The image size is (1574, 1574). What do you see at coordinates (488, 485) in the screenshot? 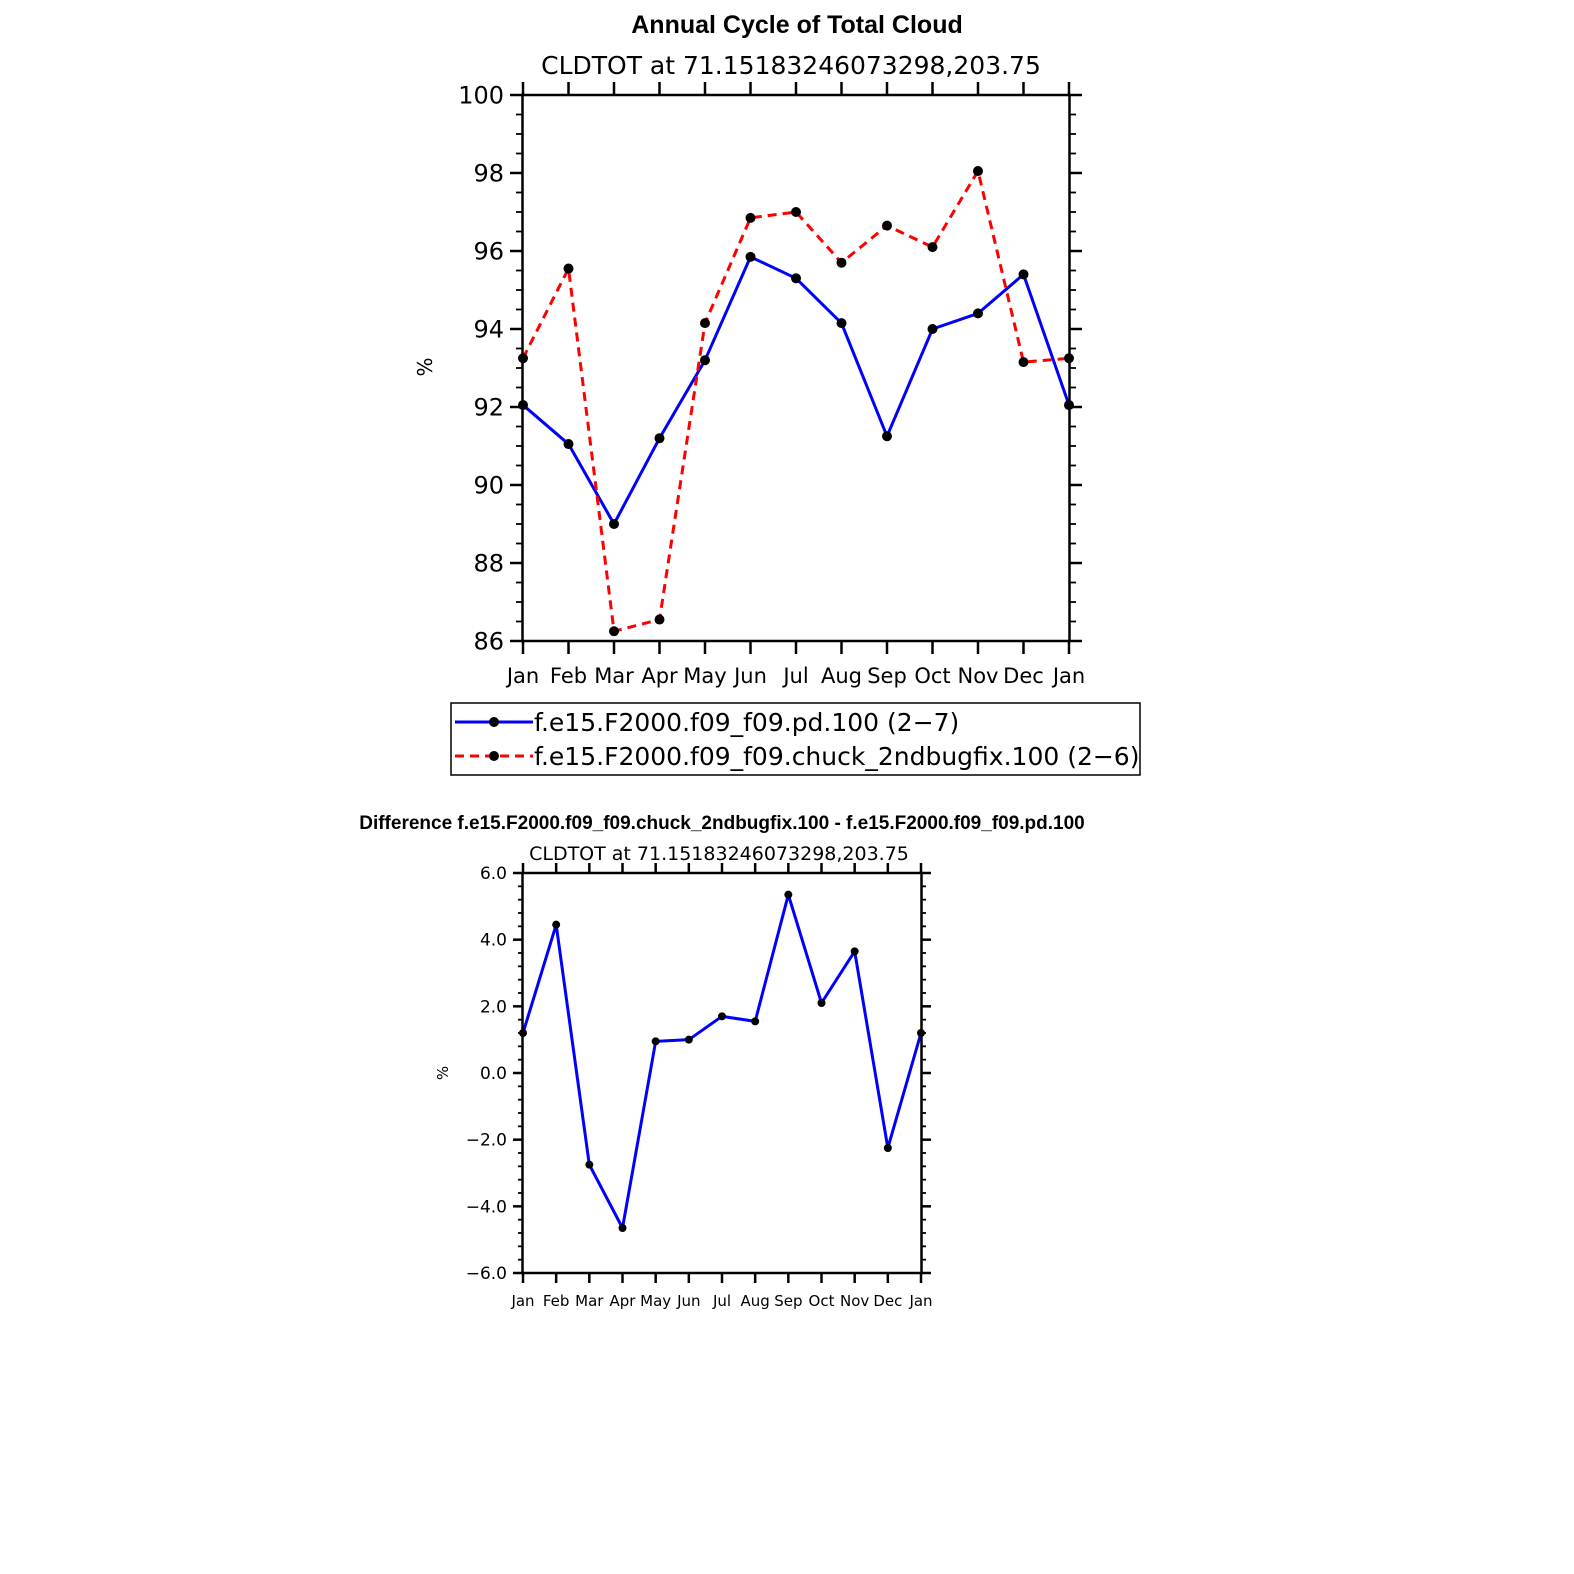
I see `y-tick-label: 90` at bounding box center [488, 485].